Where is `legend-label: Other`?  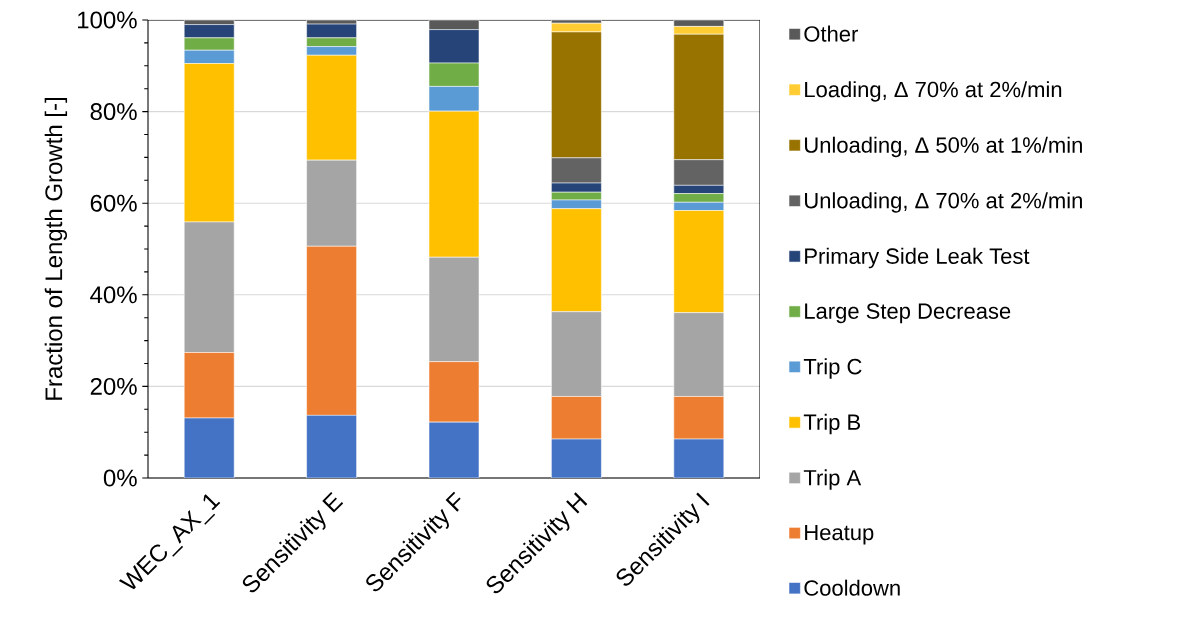
legend-label: Other is located at coordinates (831, 33).